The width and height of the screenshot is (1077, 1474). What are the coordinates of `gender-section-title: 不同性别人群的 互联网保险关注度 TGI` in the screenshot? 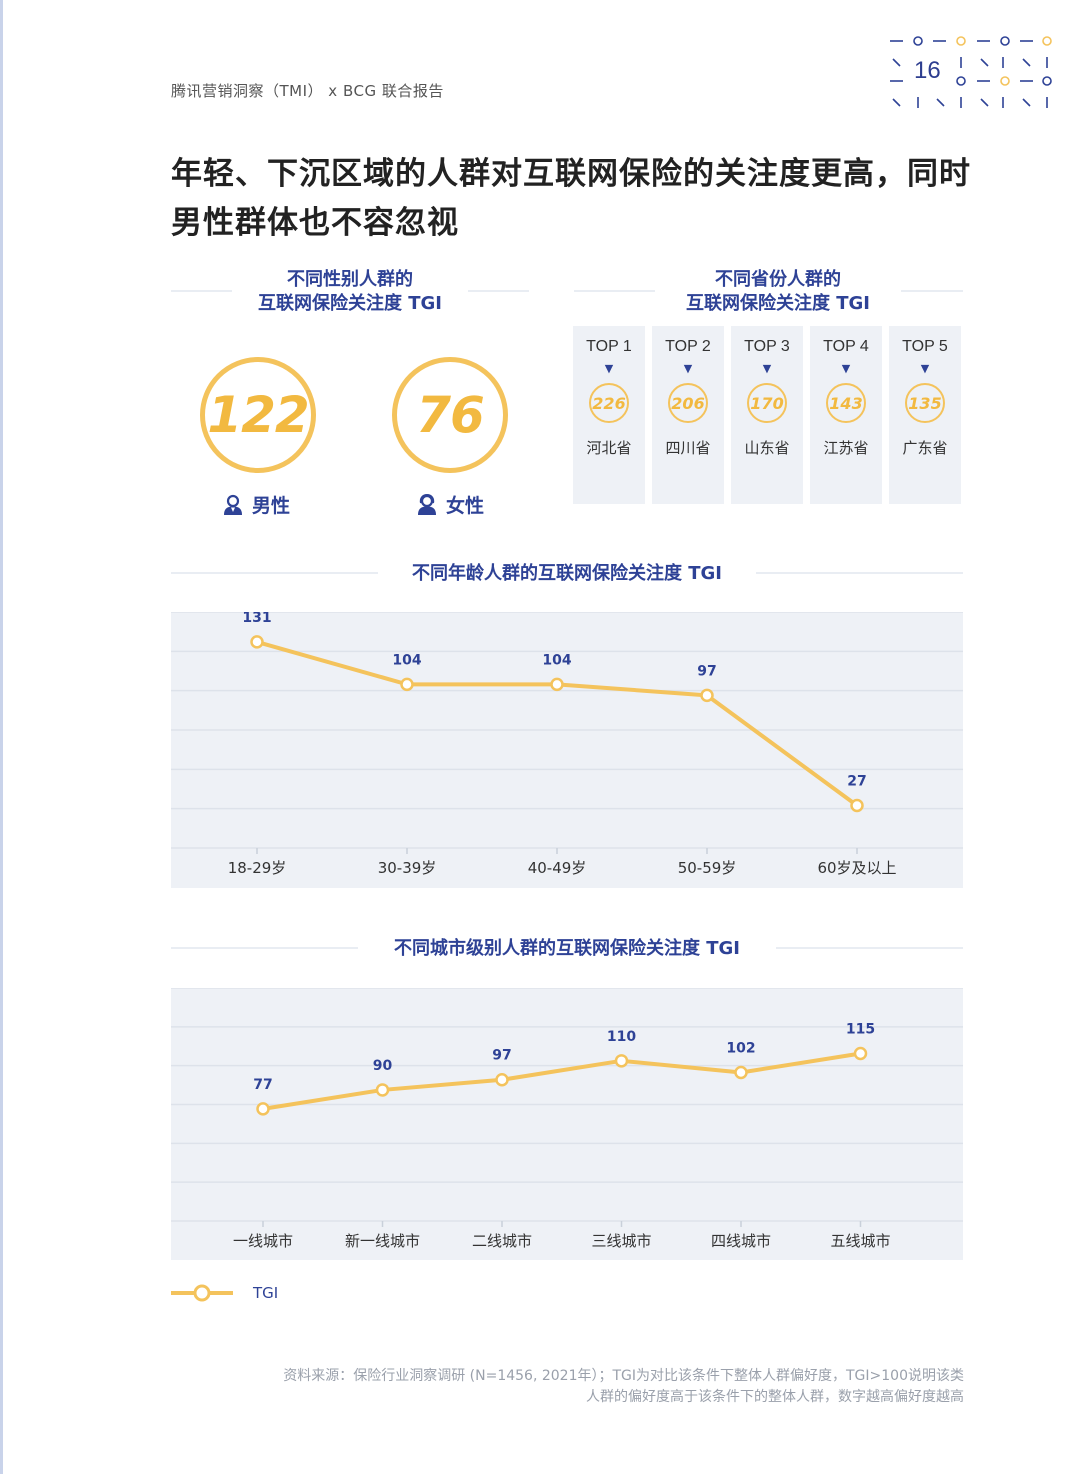 It's located at (350, 292).